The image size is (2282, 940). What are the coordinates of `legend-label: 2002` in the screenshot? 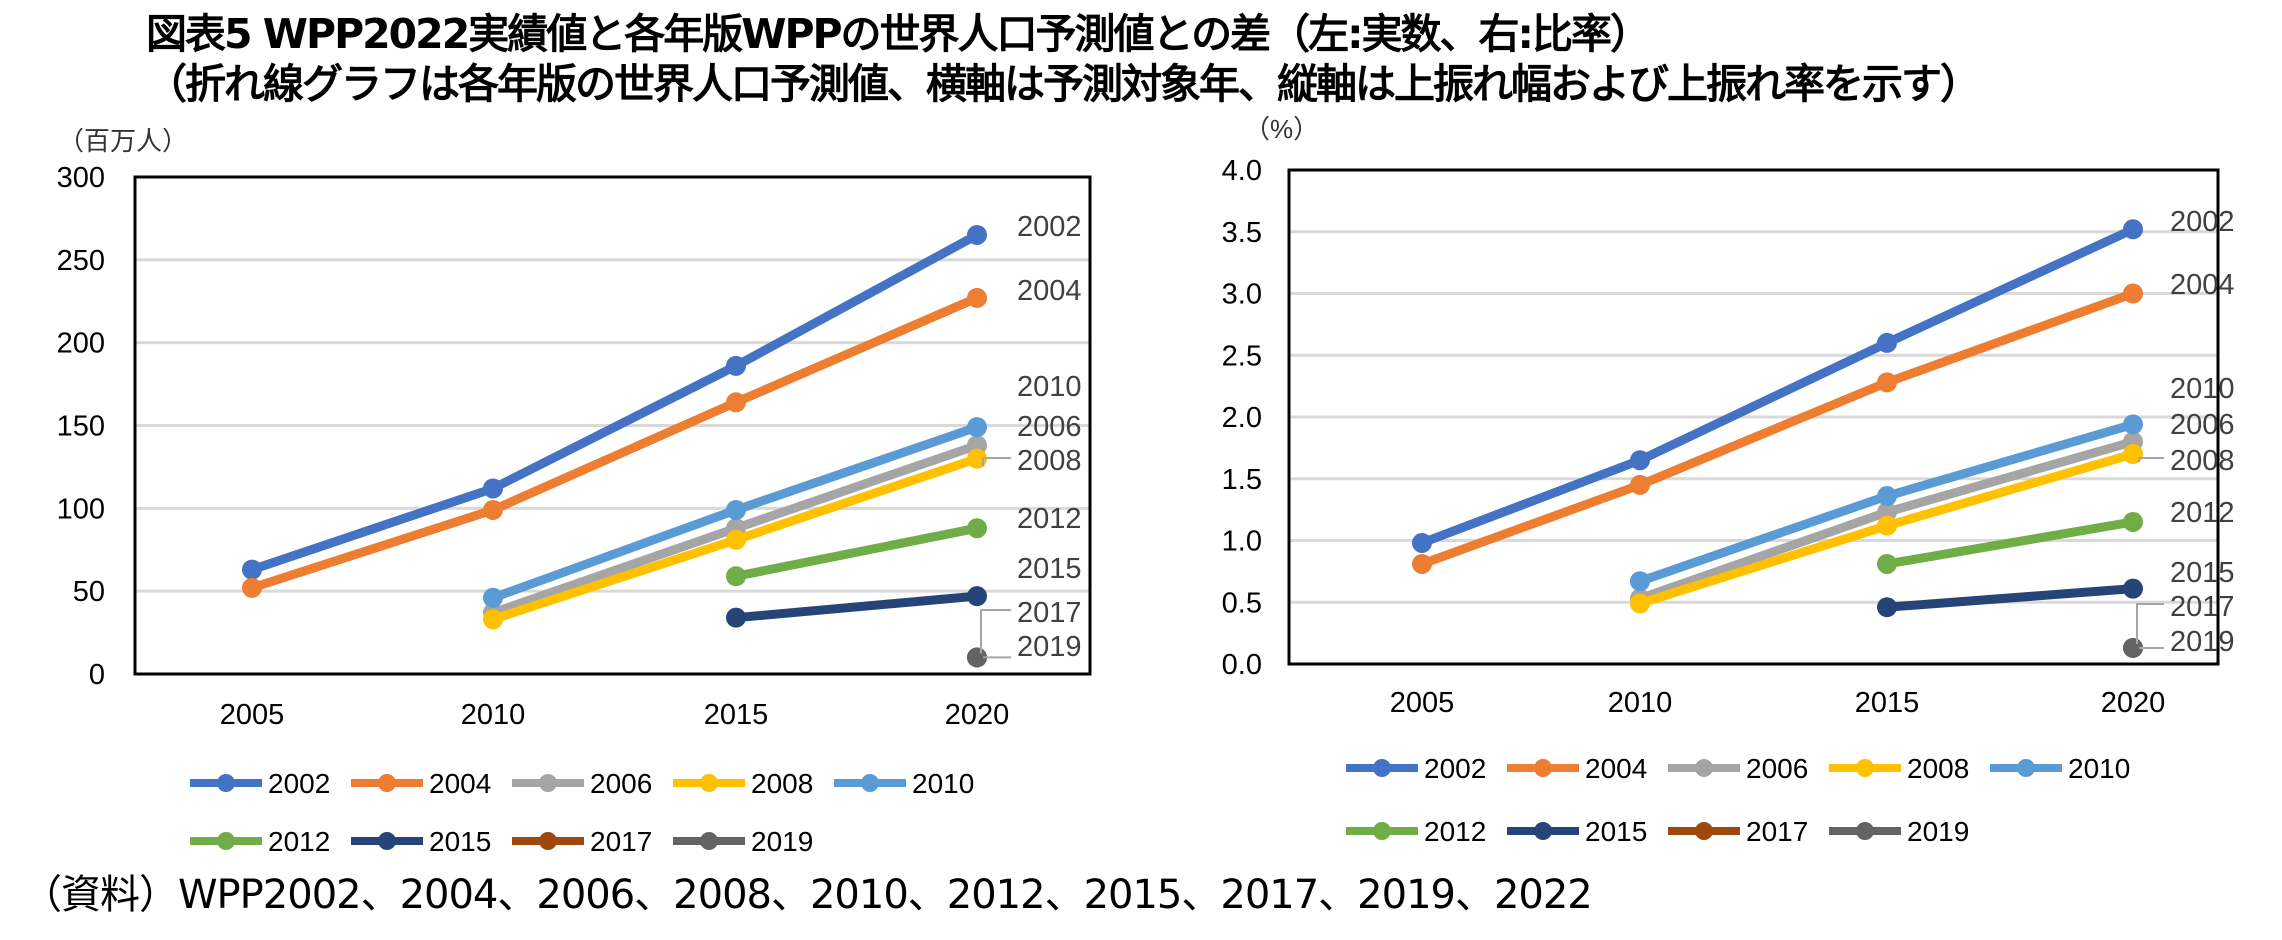 It's located at (1455, 768).